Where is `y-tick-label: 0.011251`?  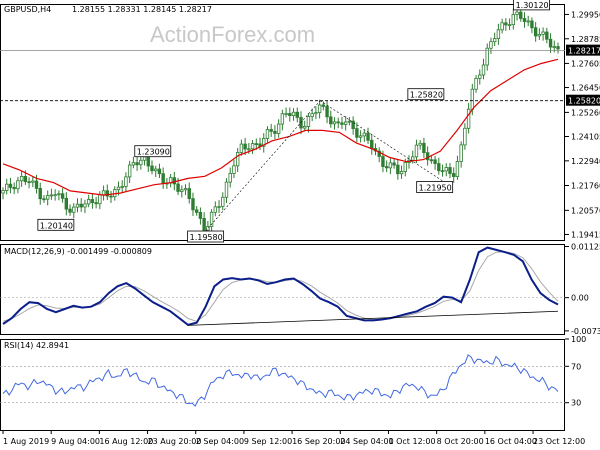 y-tick-label: 0.011251 is located at coordinates (585, 246).